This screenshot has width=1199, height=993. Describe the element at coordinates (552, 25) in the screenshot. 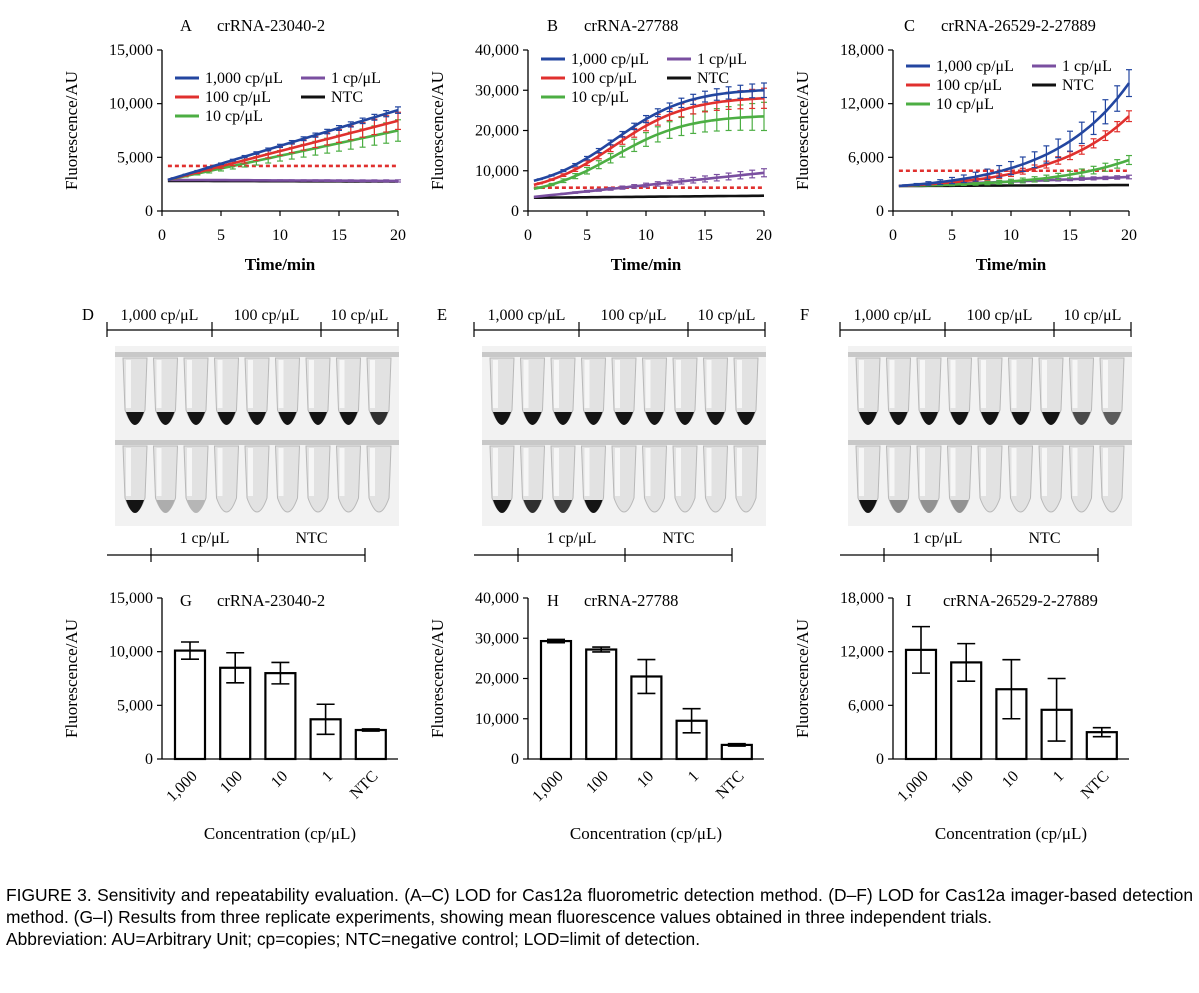

I see `panel-letter: B` at that location.